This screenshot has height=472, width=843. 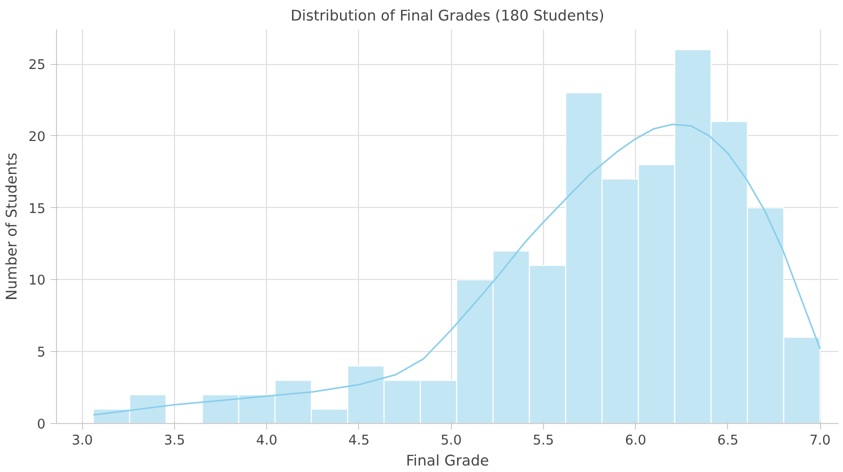 I want to click on x-axis-title: Final Grade, so click(x=448, y=461).